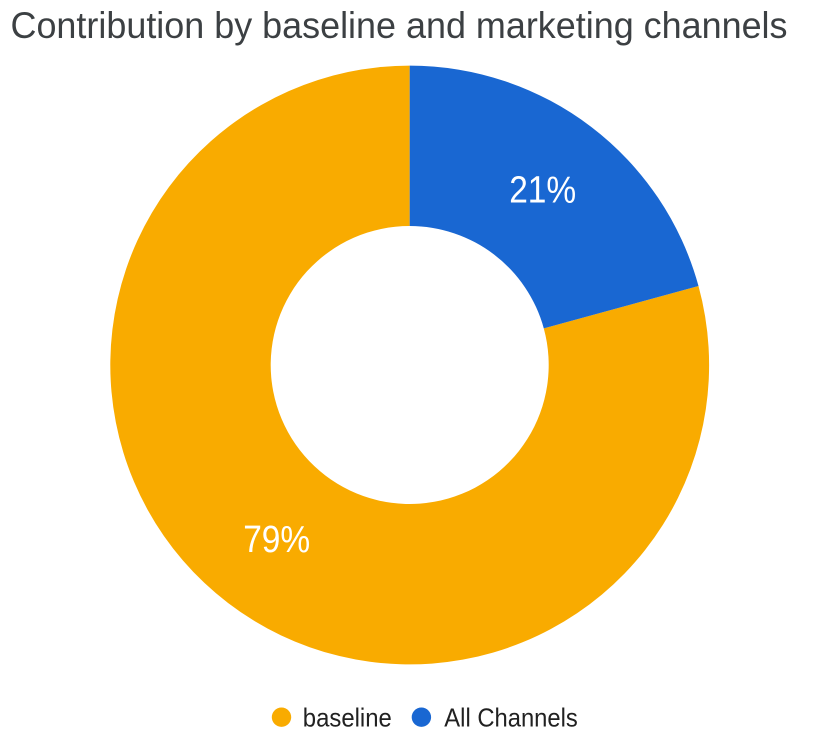  Describe the element at coordinates (347, 717) in the screenshot. I see `svg-text: baseline` at that location.